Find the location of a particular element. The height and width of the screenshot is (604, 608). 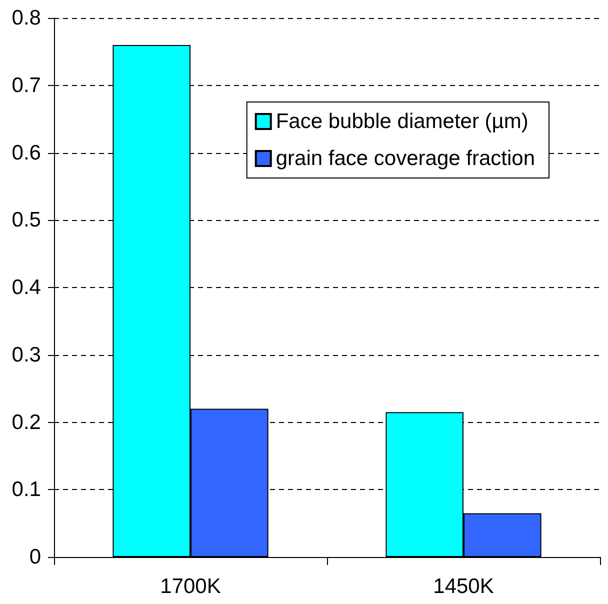

y-tick-label: 0.4 is located at coordinates (27, 287).